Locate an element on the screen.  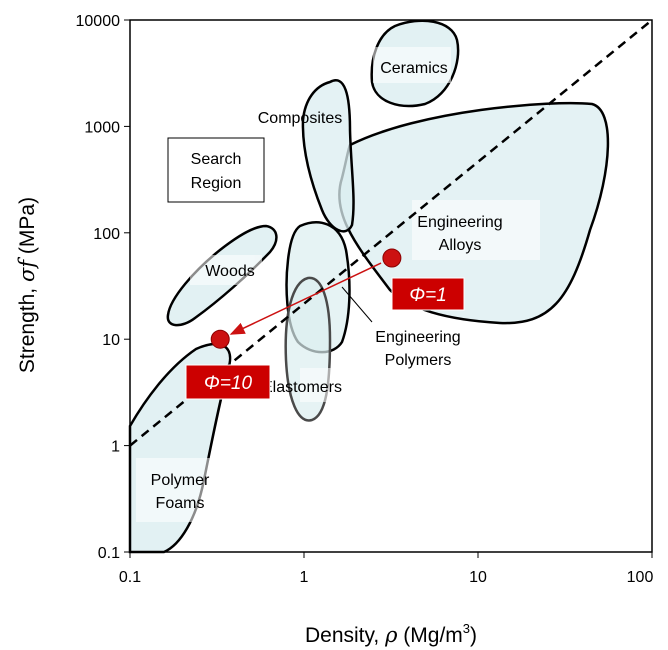
y-tick-label: 100 is located at coordinates (106, 234).